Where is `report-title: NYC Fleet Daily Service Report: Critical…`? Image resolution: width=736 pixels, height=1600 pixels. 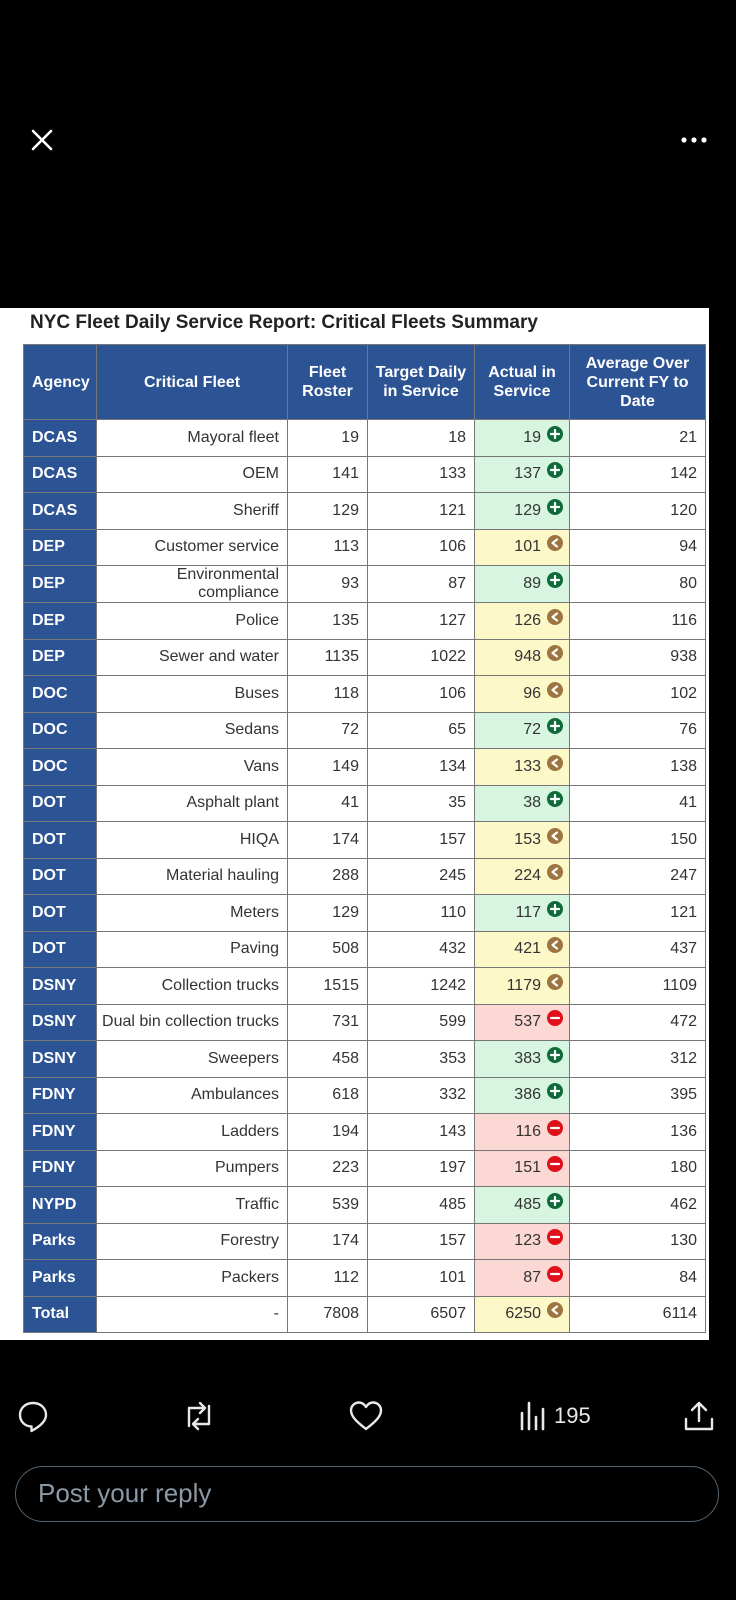
report-title: NYC Fleet Daily Service Report: Critical… is located at coordinates (284, 322).